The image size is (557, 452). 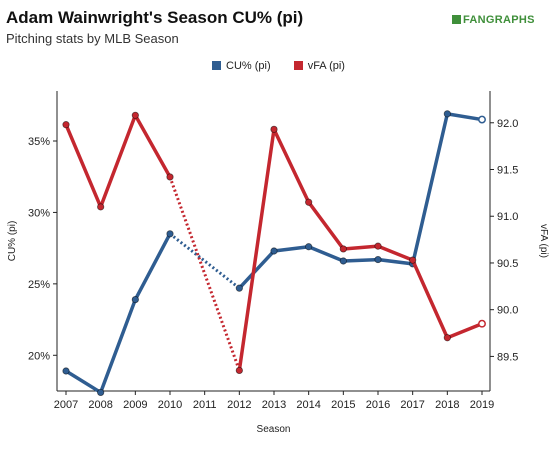 What do you see at coordinates (216, 65) in the screenshot?
I see `legend-swatch-cu` at bounding box center [216, 65].